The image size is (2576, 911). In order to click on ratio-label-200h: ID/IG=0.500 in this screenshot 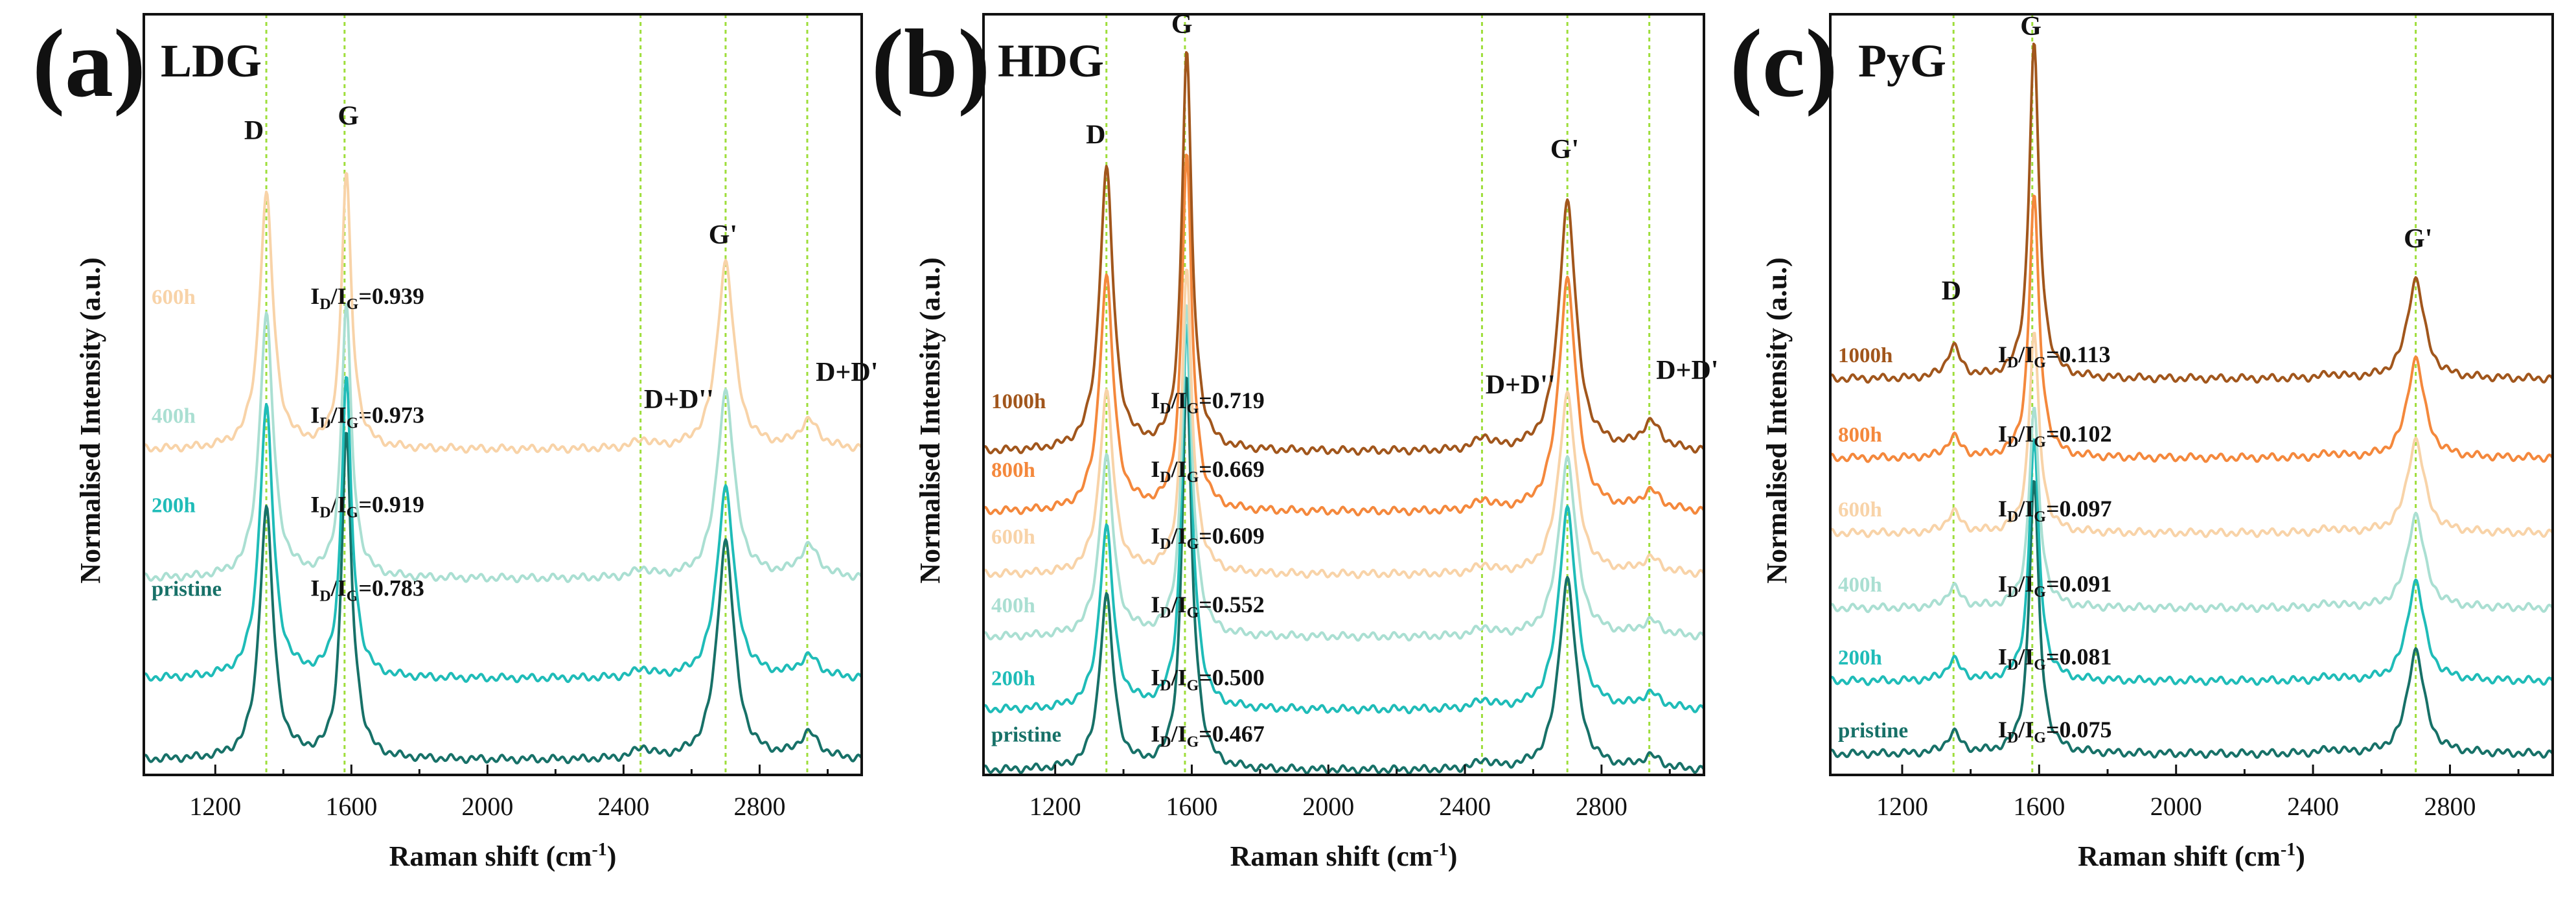, I will do `click(1208, 680)`.